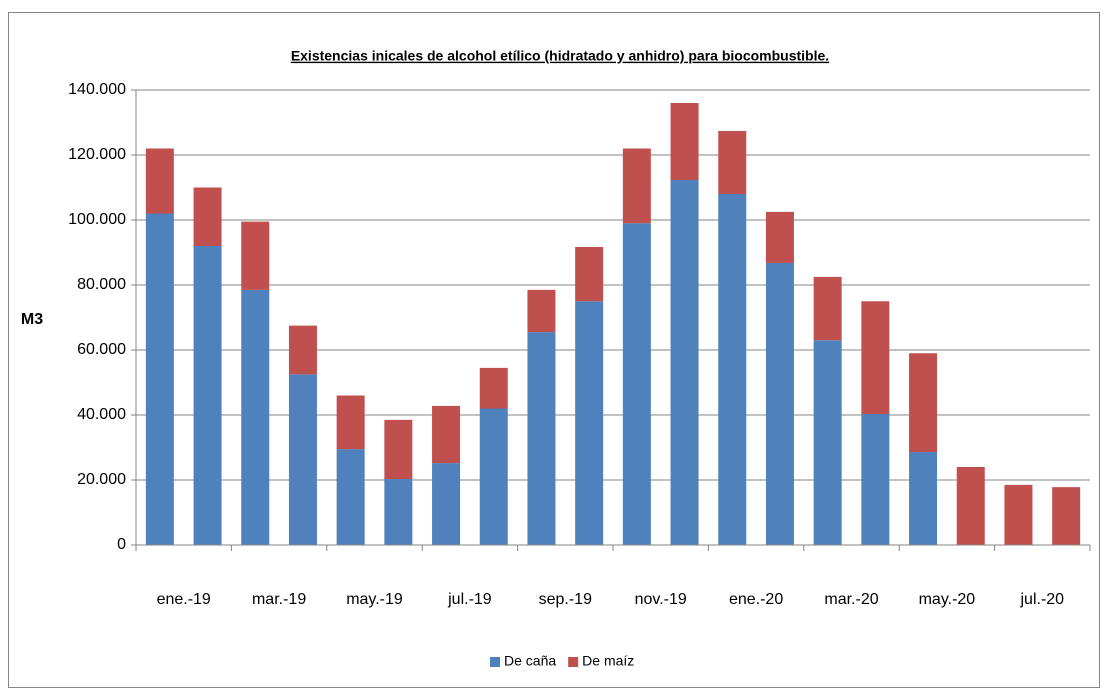 The image size is (1108, 694). I want to click on x-tick-label: ene.-19, so click(184, 599).